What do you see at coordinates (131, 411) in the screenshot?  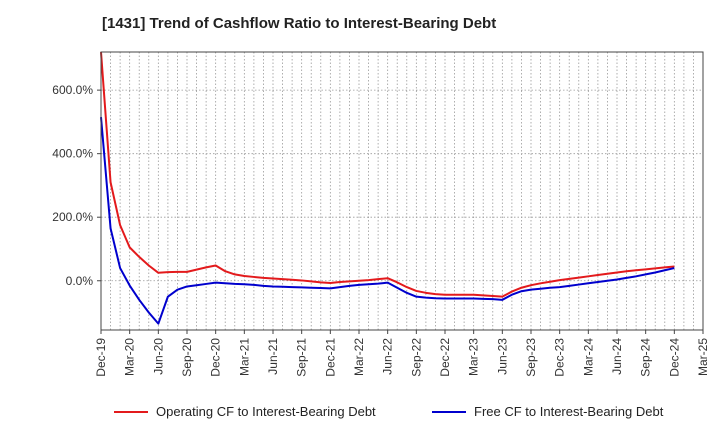 I see `legend-swatch-operating-cf` at bounding box center [131, 411].